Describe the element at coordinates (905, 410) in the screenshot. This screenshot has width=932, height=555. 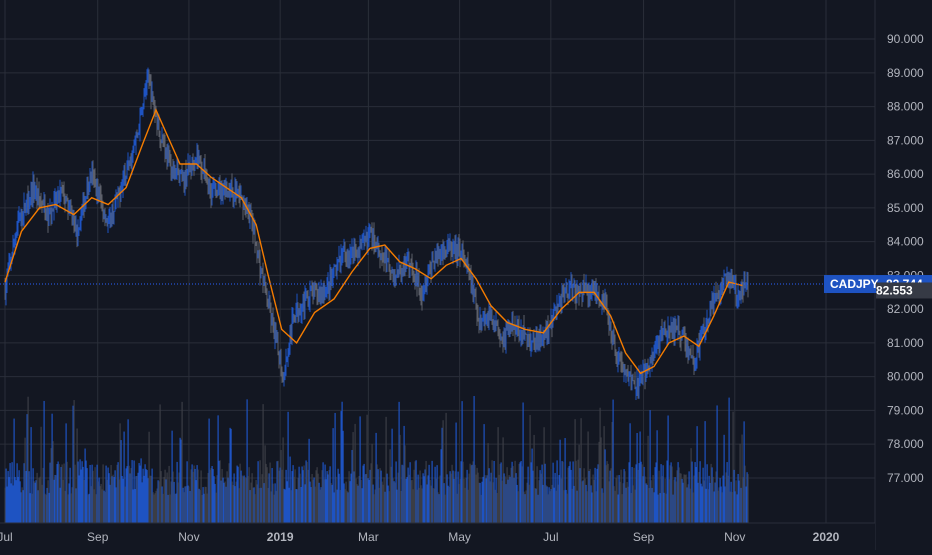
I see `price-tick-label: 79.000` at that location.